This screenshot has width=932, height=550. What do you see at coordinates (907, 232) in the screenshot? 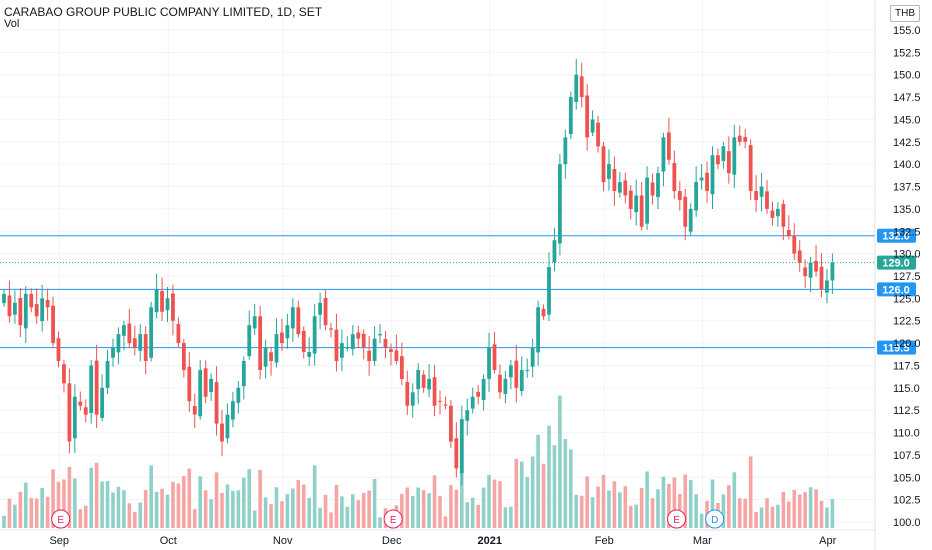
I see `price-tick-label: 132.5` at bounding box center [907, 232].